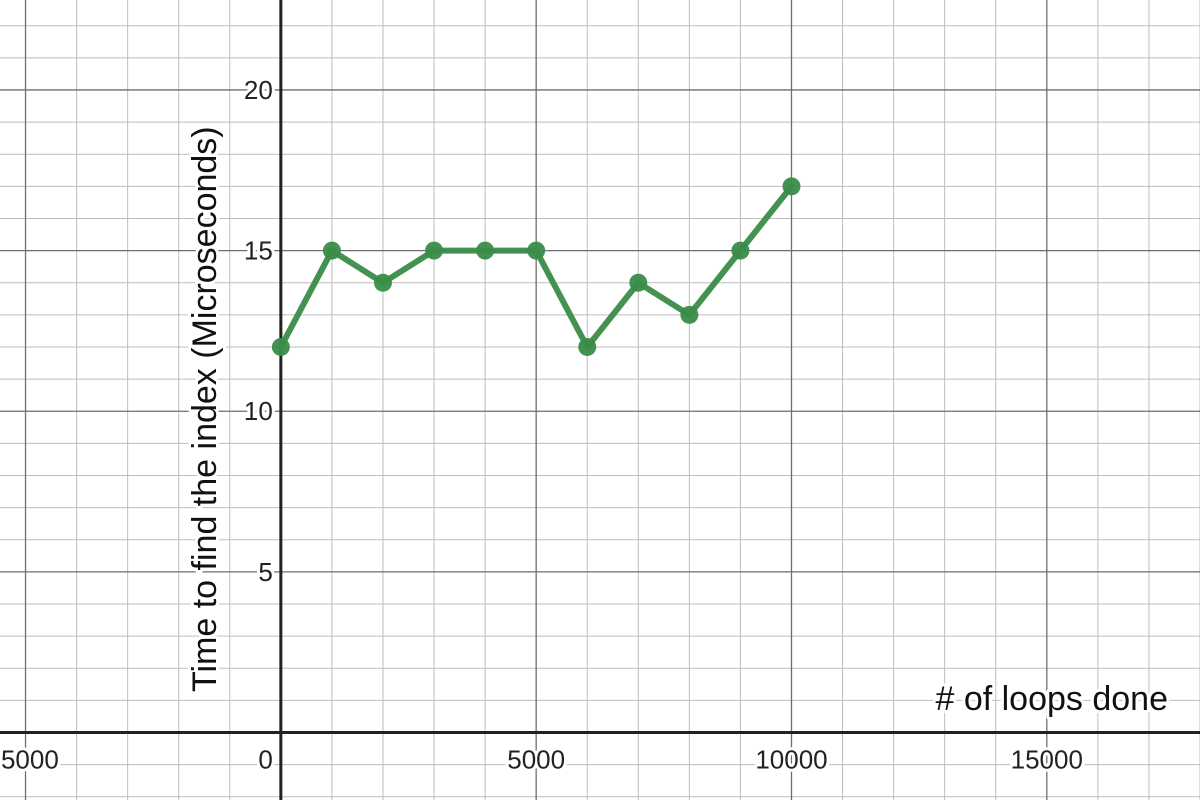 The height and width of the screenshot is (800, 1200). What do you see at coordinates (29, 760) in the screenshot?
I see `x-tick-label: -5000` at bounding box center [29, 760].